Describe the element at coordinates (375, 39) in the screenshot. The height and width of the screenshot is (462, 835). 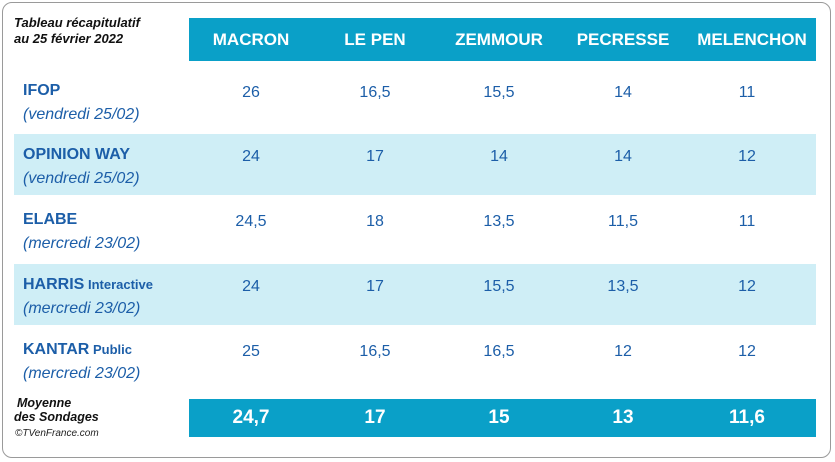
I see `column-header-le-pen: LE PEN` at that location.